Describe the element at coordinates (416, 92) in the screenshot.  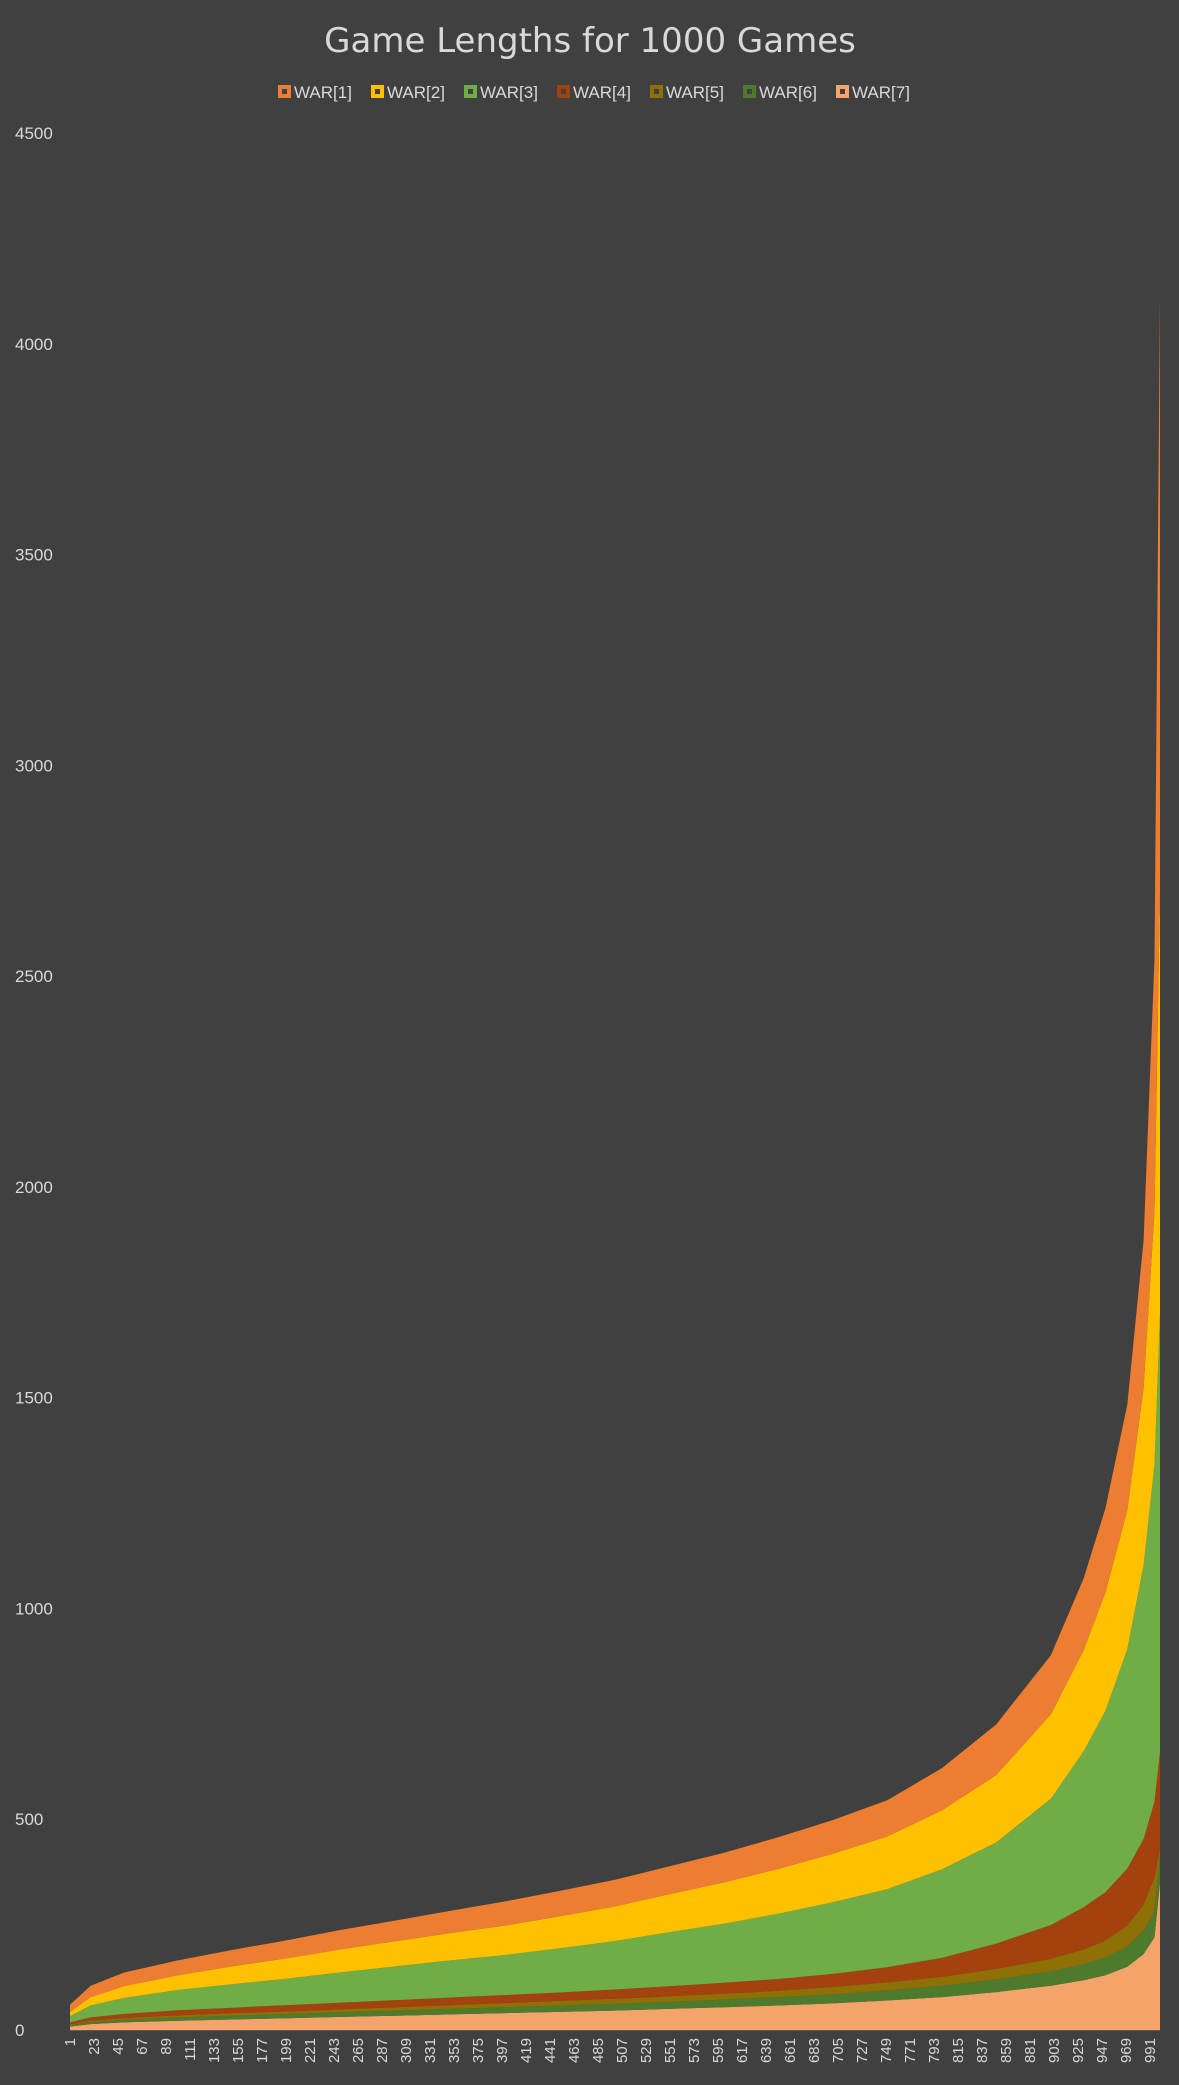
I see `legend-label: WAR[2]` at that location.